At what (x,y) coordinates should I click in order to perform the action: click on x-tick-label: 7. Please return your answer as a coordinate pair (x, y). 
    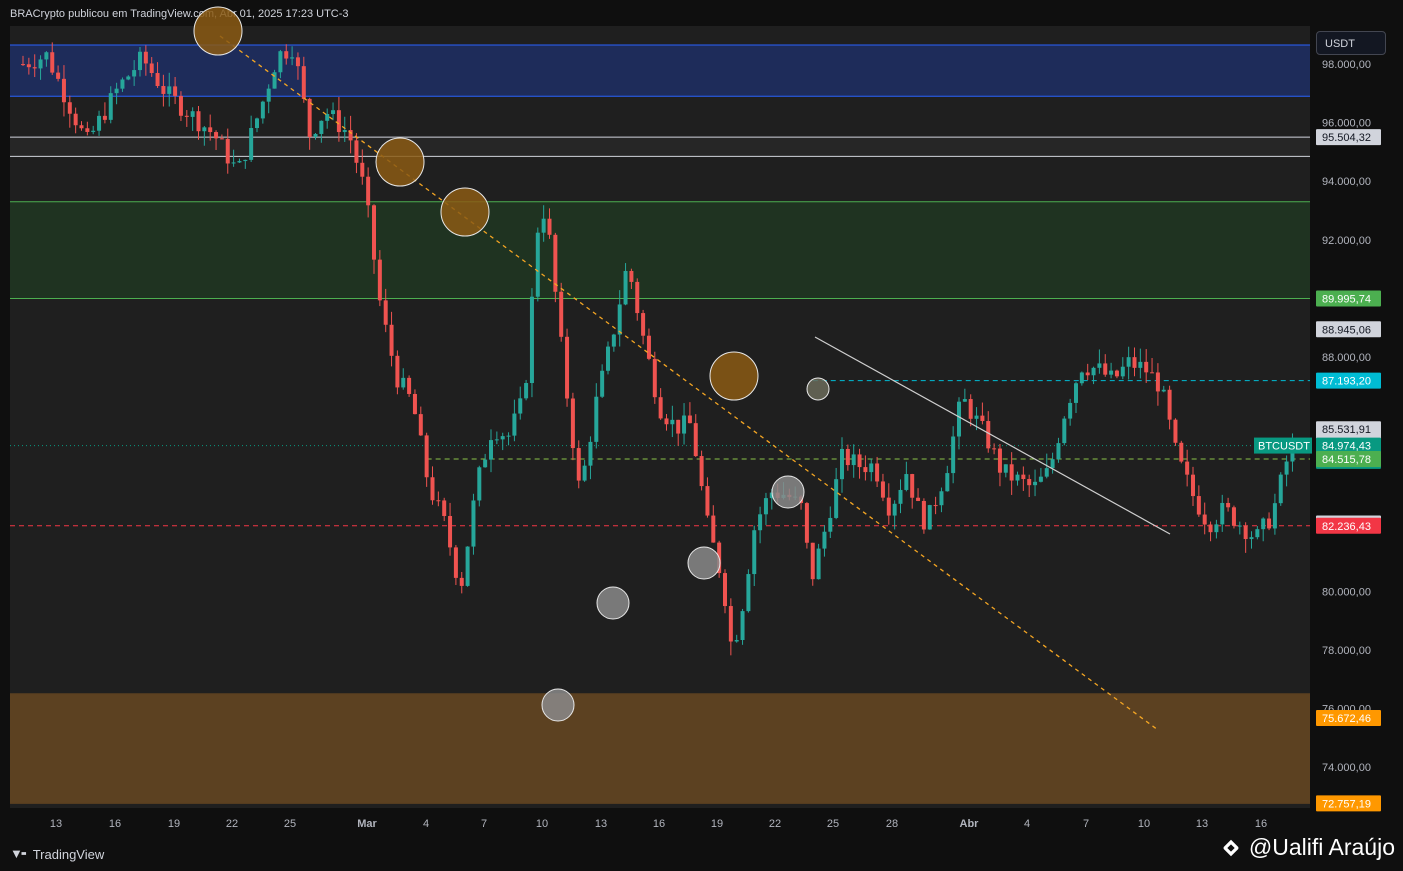
    Looking at the image, I should click on (484, 824).